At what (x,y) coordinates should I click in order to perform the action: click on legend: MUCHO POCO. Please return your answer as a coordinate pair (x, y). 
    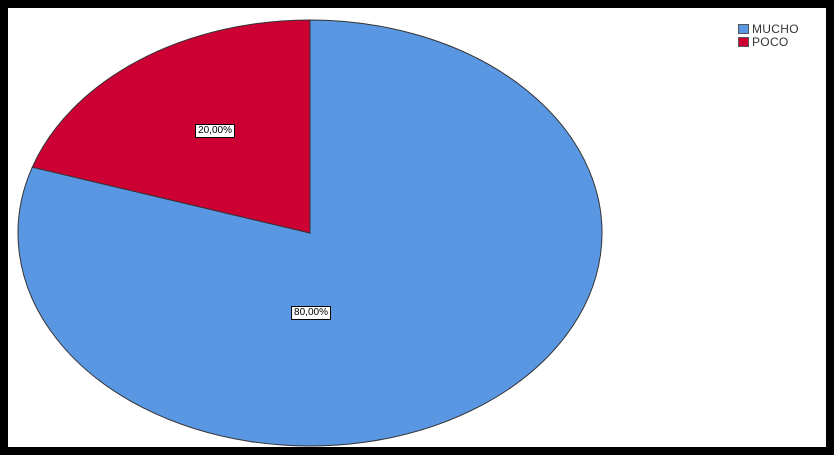
    Looking at the image, I should click on (768, 35).